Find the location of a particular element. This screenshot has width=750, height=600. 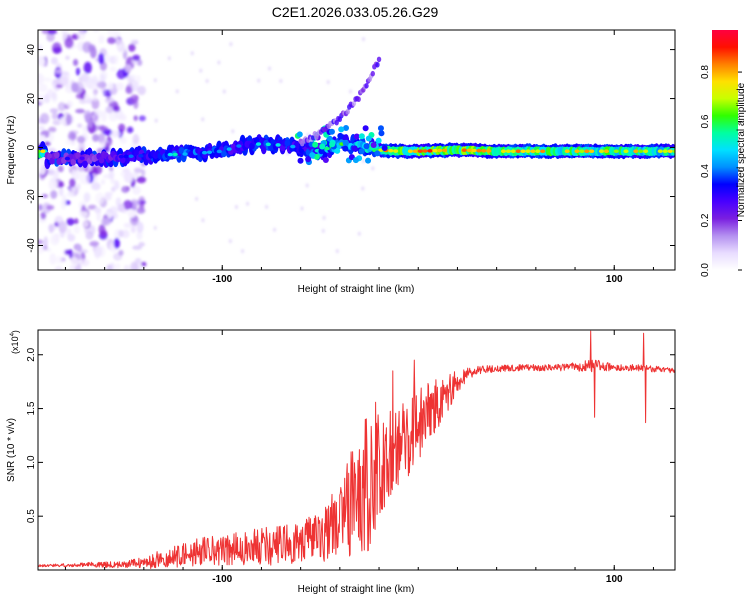

rising-branch is located at coordinates (340, 101).